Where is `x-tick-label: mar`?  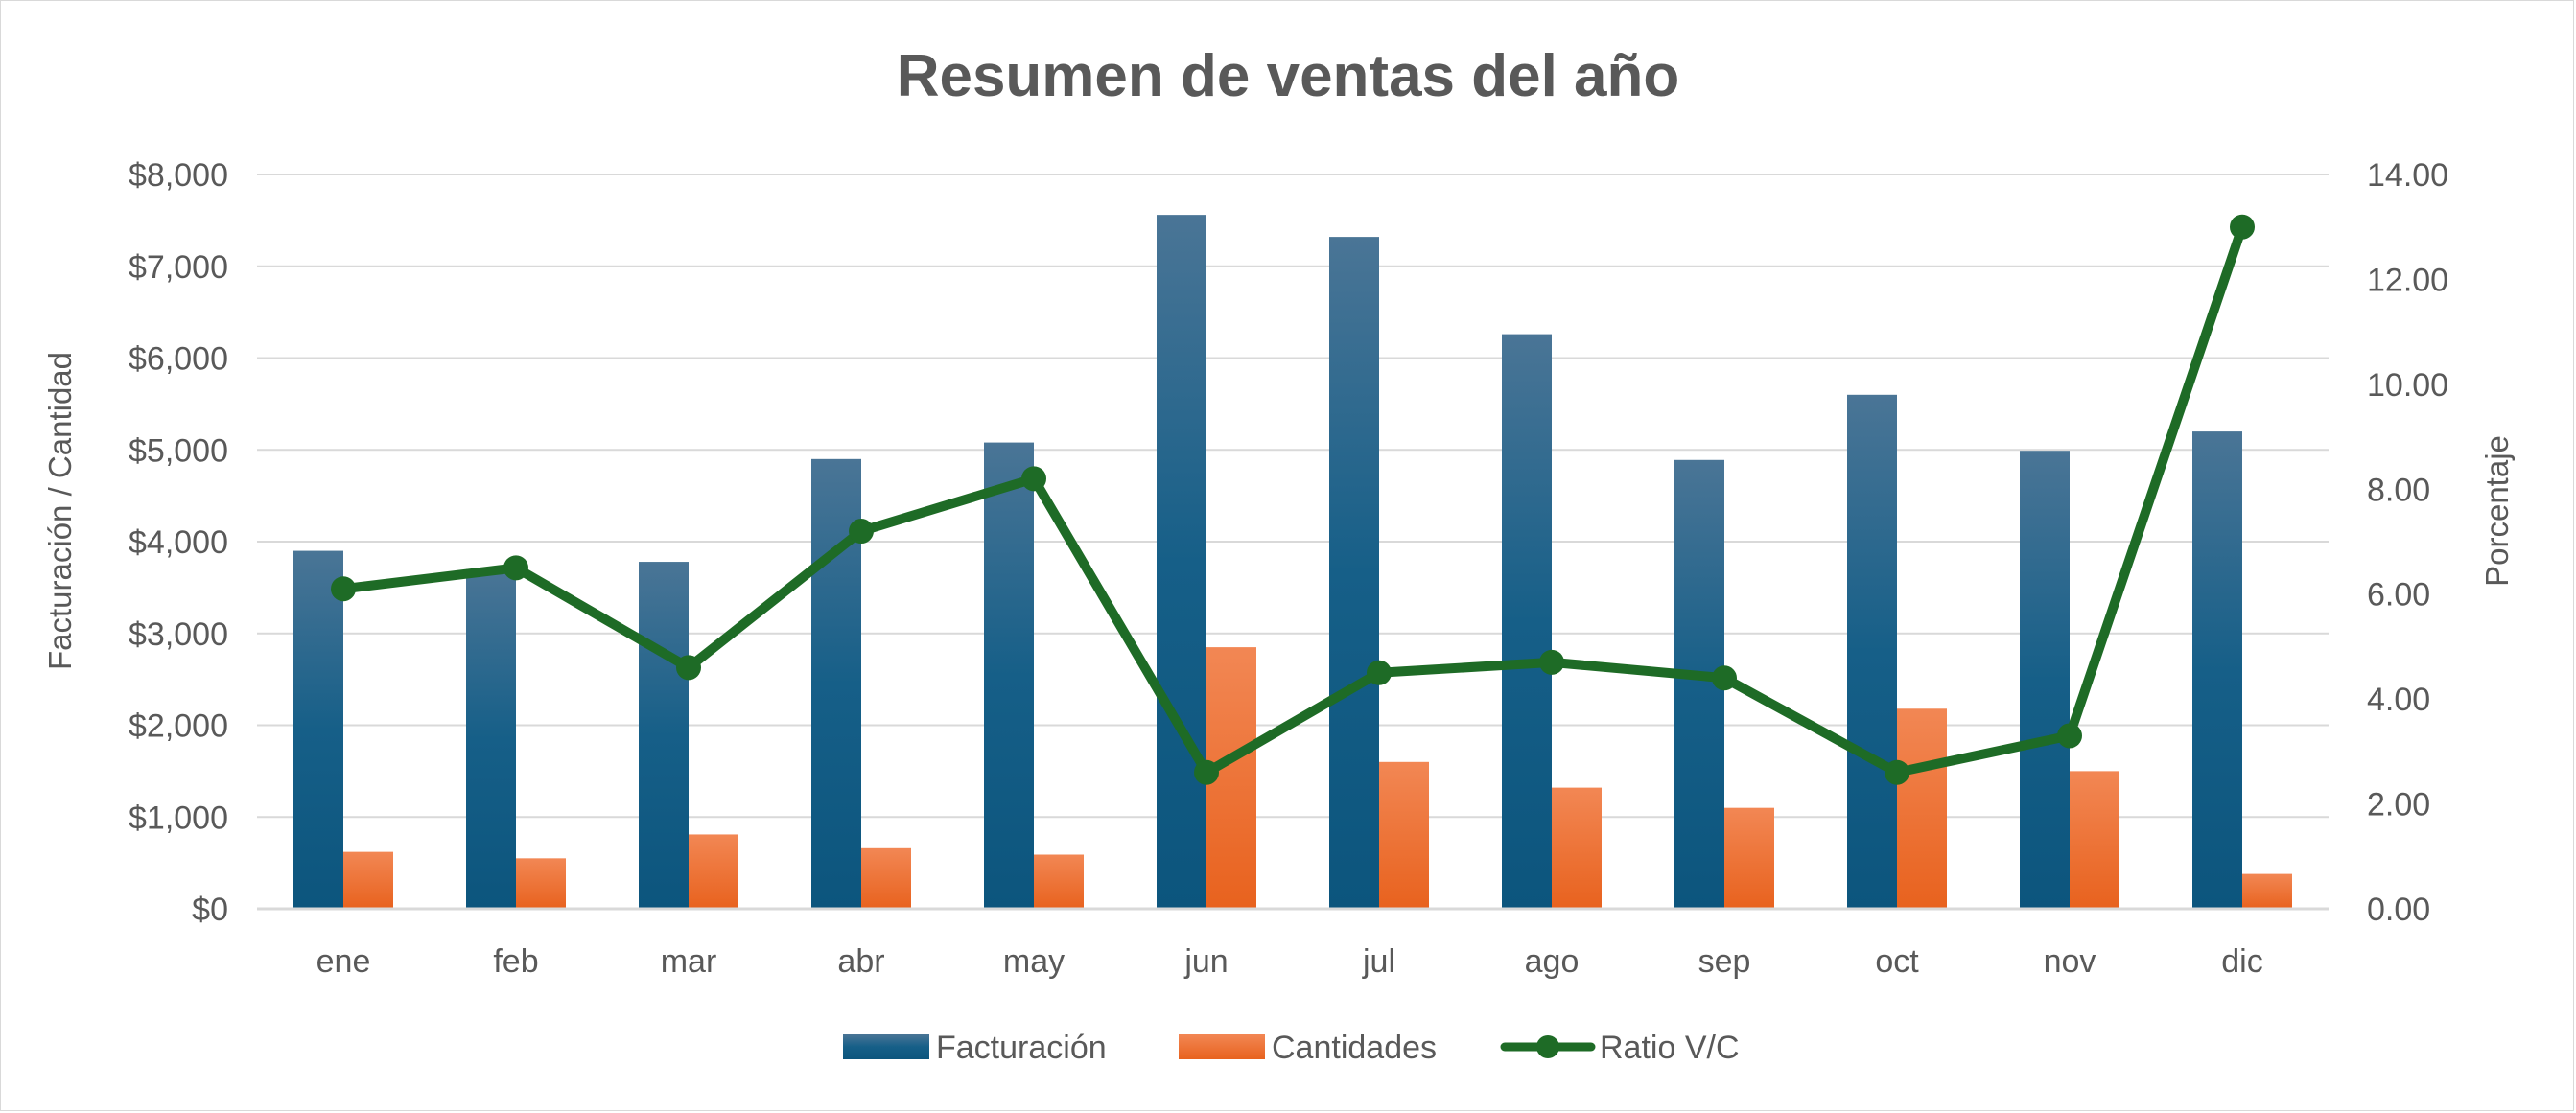 x-tick-label: mar is located at coordinates (689, 961).